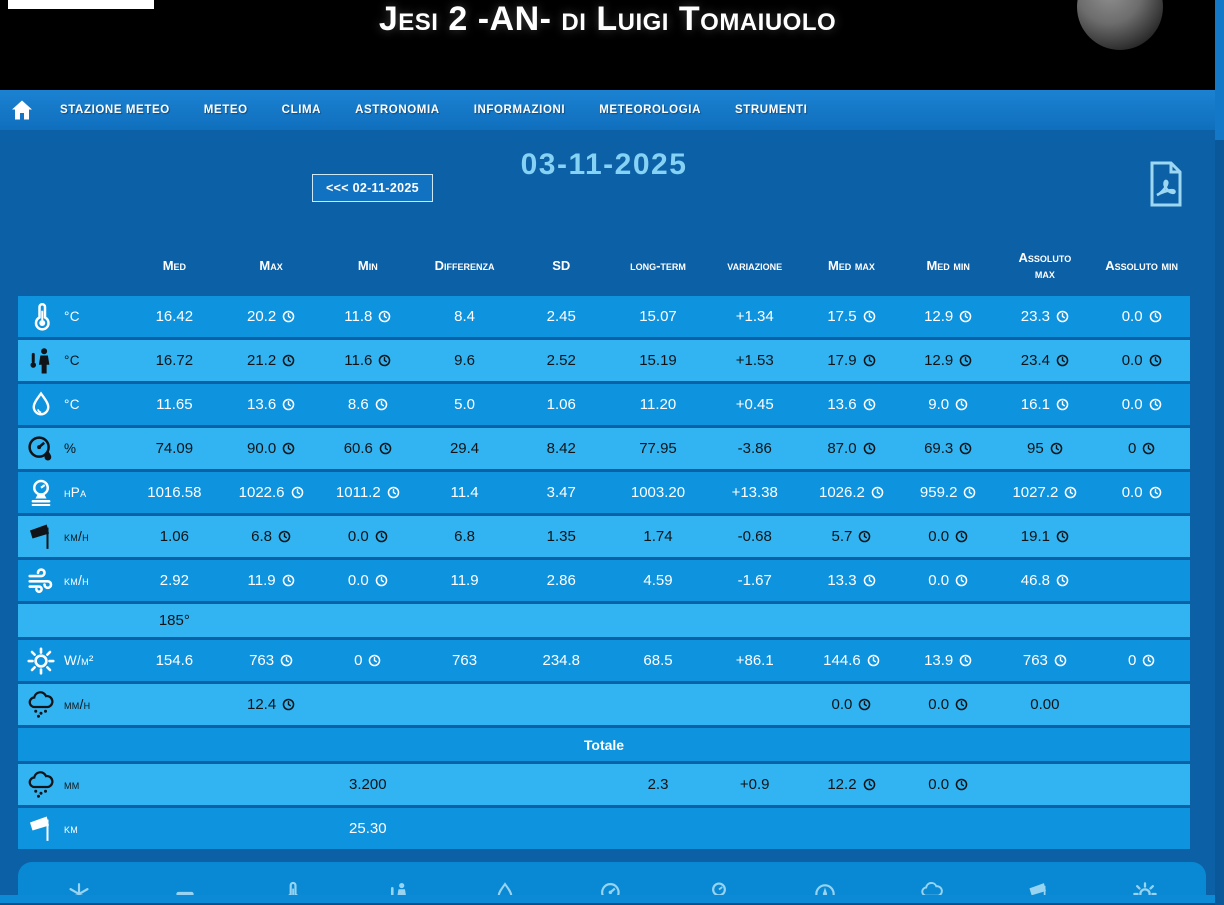 The width and height of the screenshot is (1224, 905). Describe the element at coordinates (658, 404) in the screenshot. I see `value-cell: 11.20` at that location.